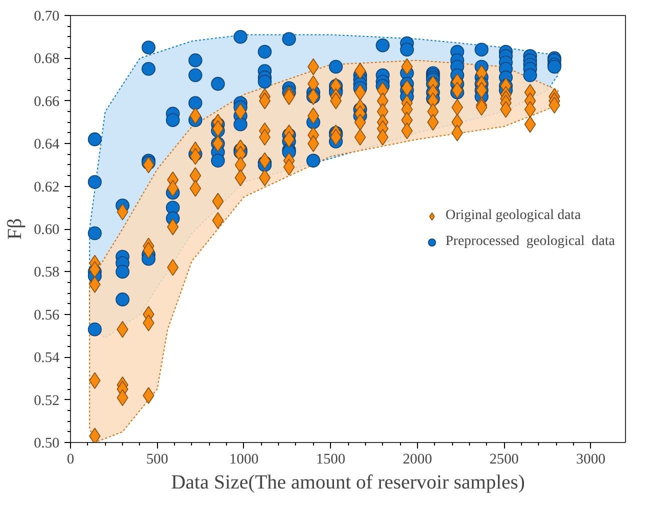  I want to click on y-tick-label: 0.52, so click(47, 400).